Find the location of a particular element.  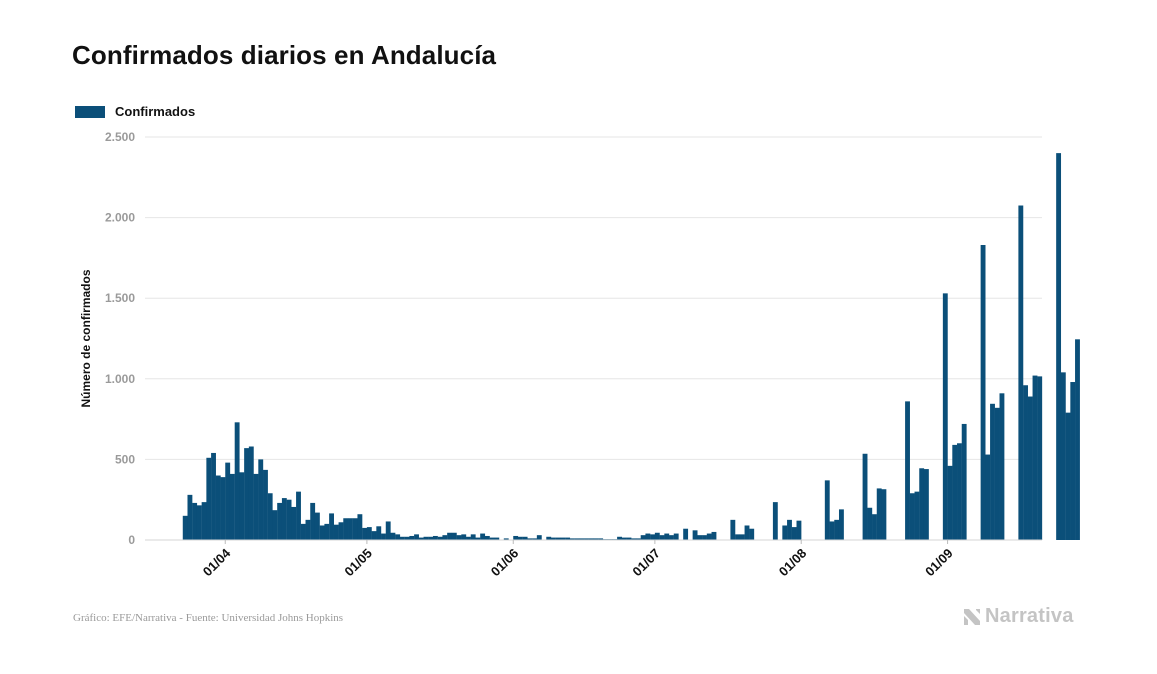

legend-label: Confirmados is located at coordinates (155, 111).